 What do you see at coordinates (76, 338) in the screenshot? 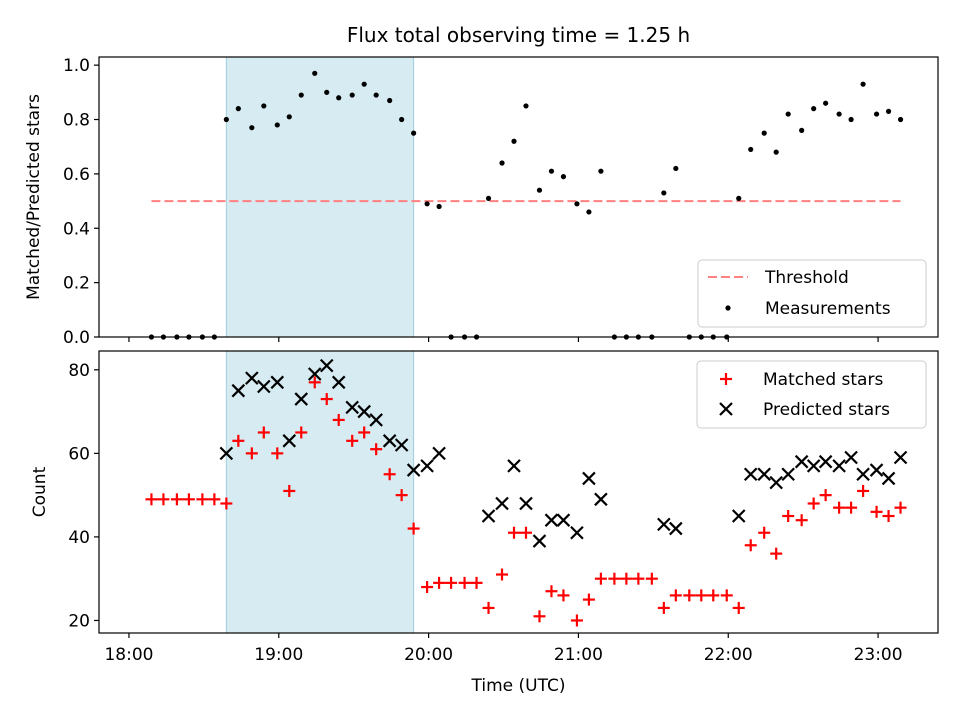
I see `ratio-y-tick-label: 0.0` at bounding box center [76, 338].